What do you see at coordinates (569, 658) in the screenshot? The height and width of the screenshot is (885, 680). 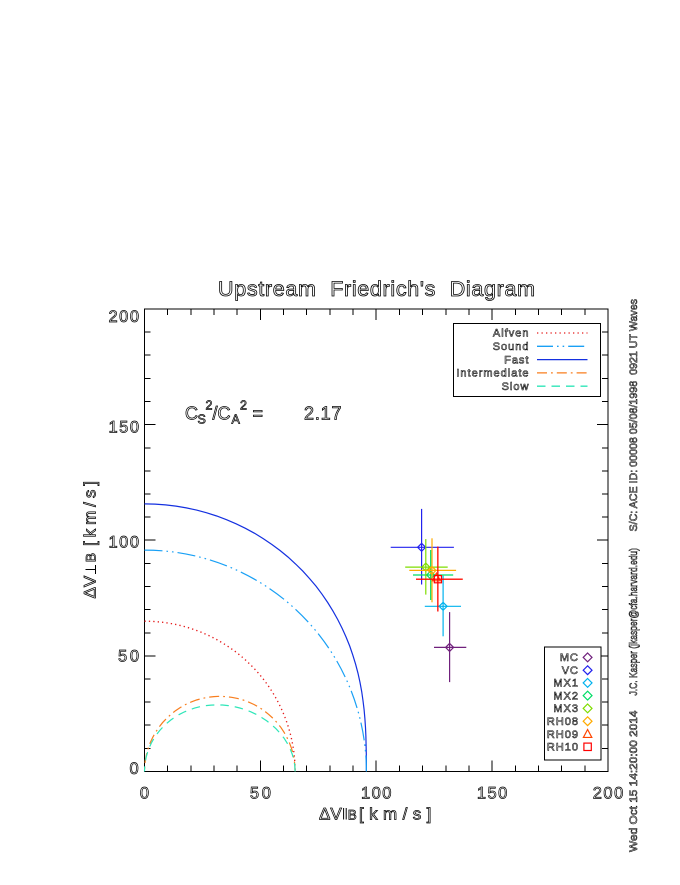 I see `svg-text: MC` at bounding box center [569, 658].